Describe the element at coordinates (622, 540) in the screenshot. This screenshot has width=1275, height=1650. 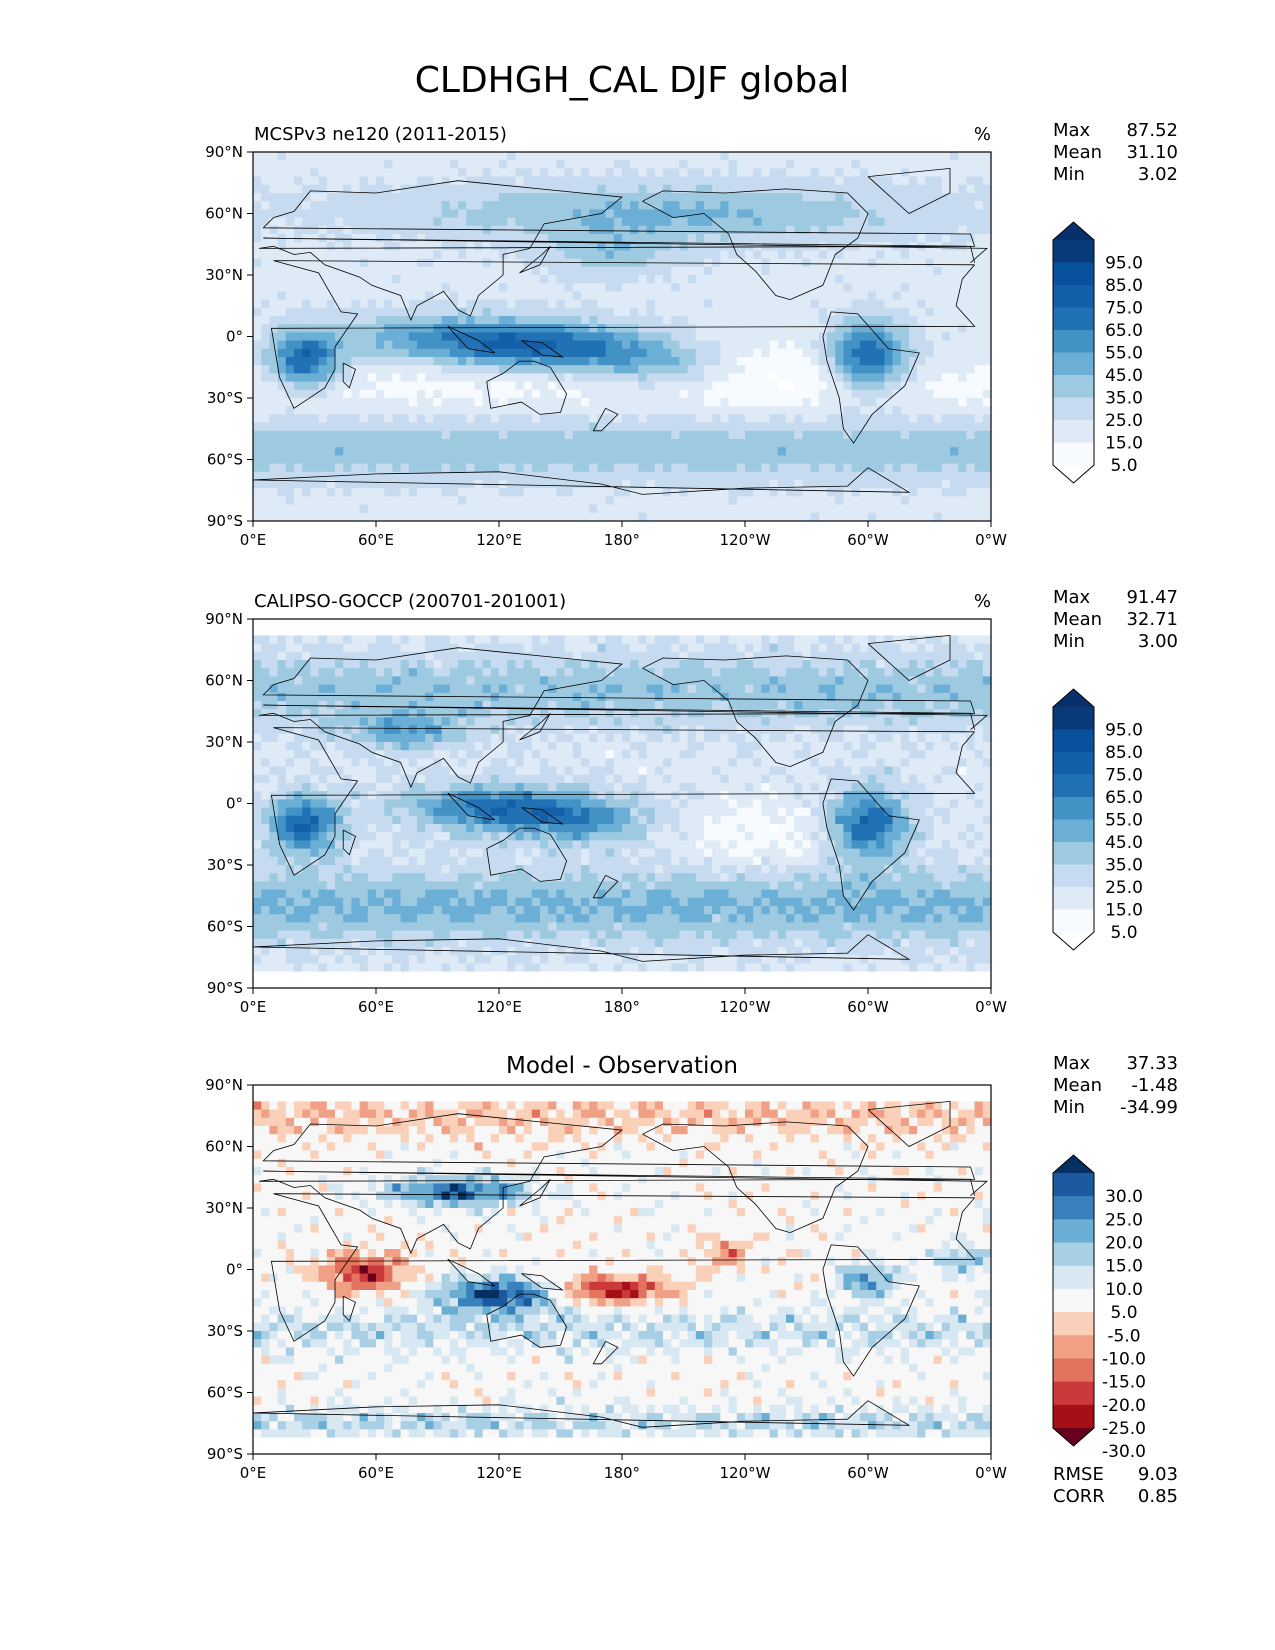
I see `x-tick-label: 180°` at that location.